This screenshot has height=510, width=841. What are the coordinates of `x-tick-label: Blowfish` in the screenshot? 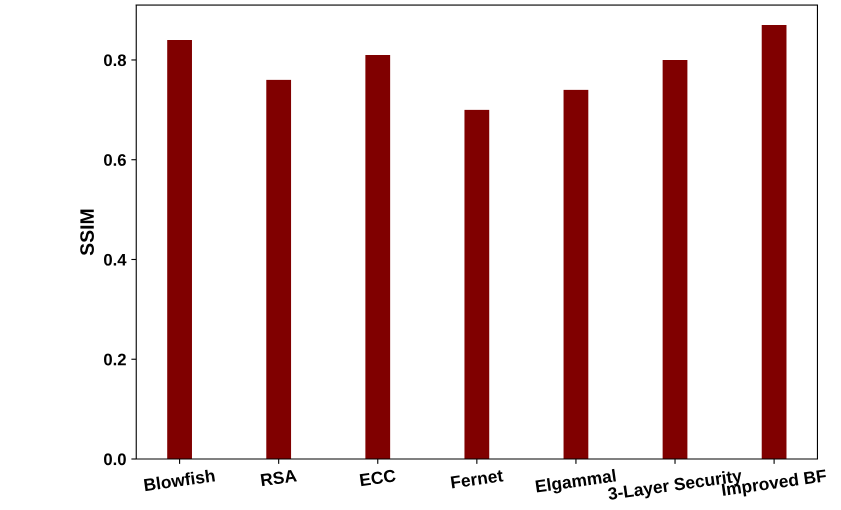 It's located at (179, 480).